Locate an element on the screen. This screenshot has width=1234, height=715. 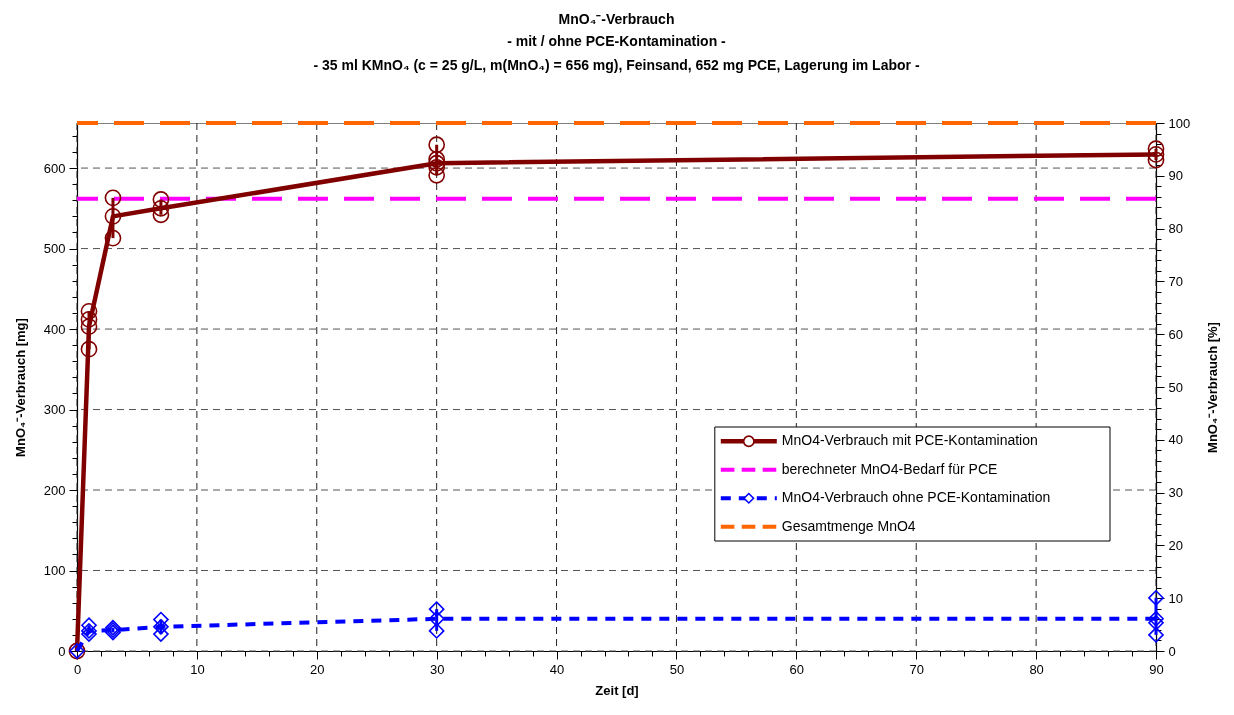
y2-tick-label: 0 is located at coordinates (1172, 651).